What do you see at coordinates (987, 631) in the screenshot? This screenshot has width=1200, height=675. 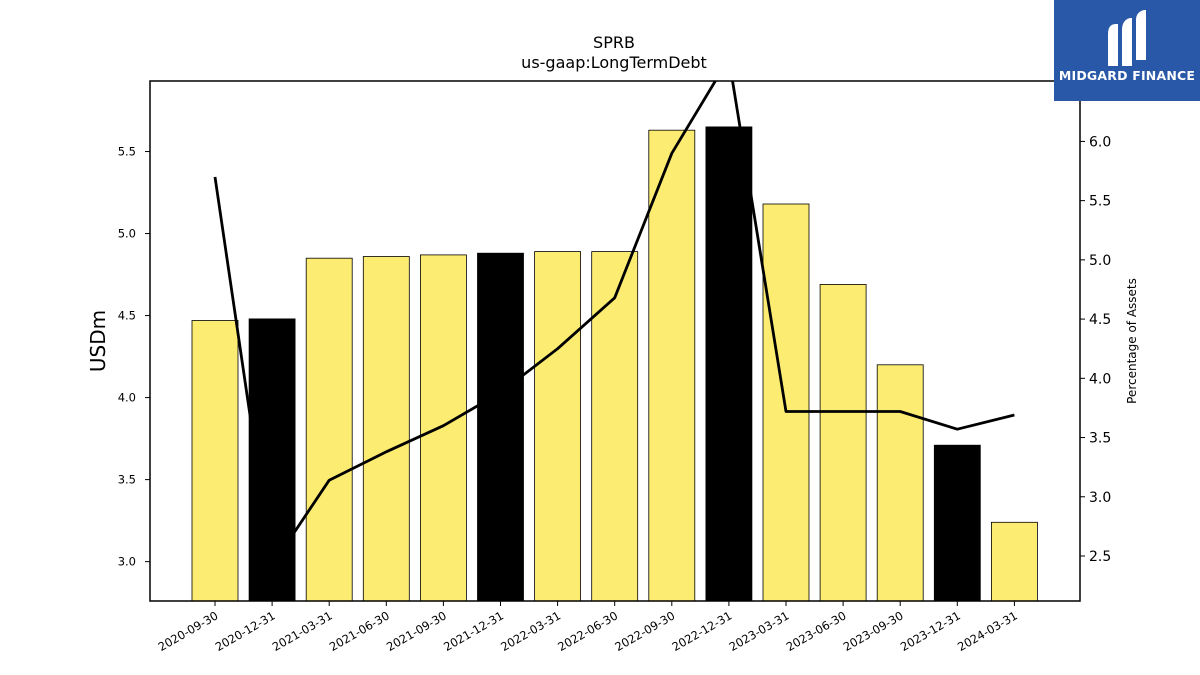 I see `x-tick-label: 2024-03-31` at bounding box center [987, 631].